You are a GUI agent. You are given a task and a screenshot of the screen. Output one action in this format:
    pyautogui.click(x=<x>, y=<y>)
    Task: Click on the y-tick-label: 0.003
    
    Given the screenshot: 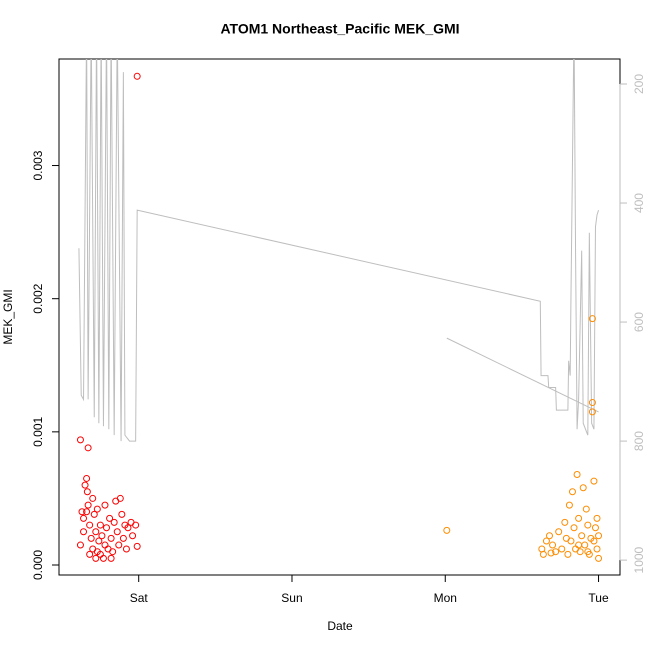 What is the action you would take?
    pyautogui.click(x=38, y=165)
    